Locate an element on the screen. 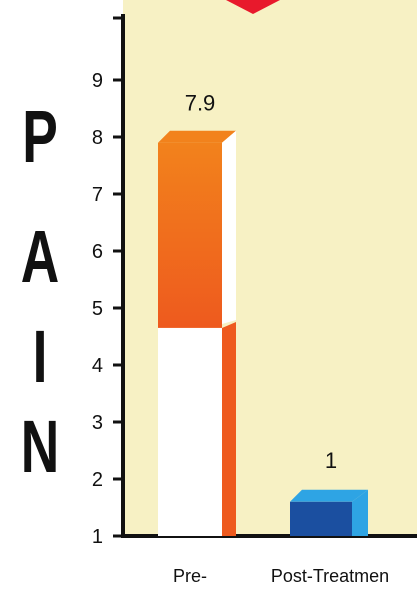  bar-post-top-face is located at coordinates (329, 495).